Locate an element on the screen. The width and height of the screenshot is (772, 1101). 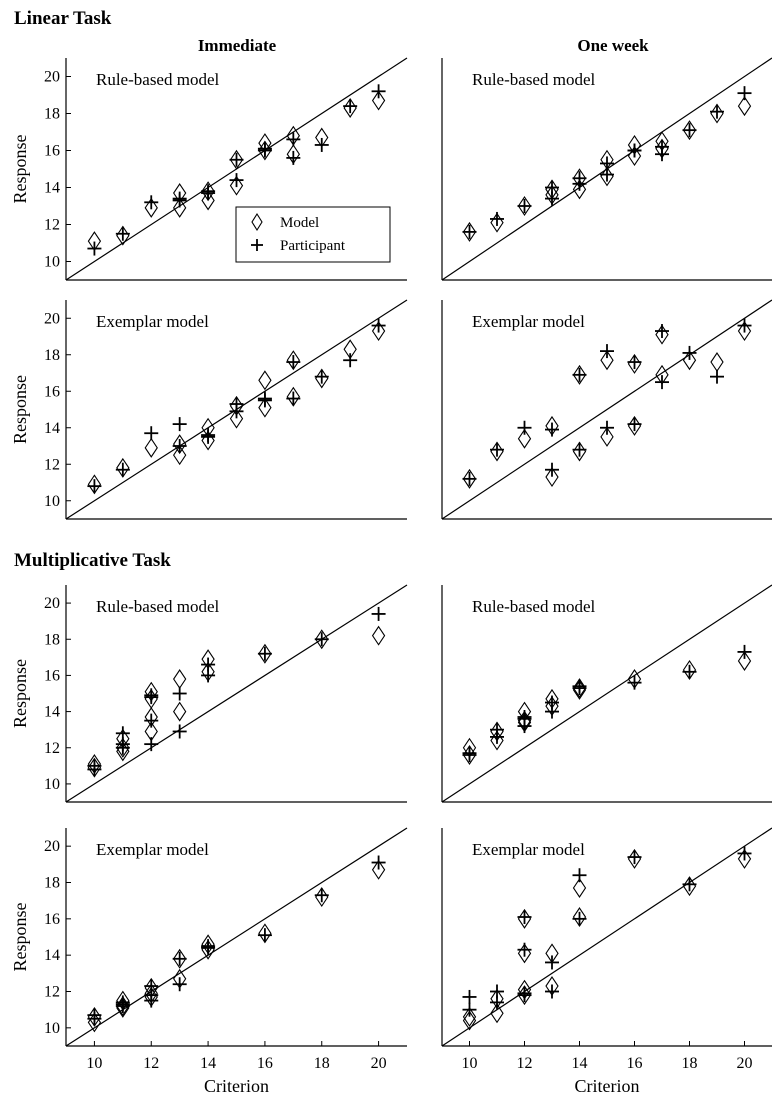
y-tick-label: 12 is located at coordinates (52, 464).